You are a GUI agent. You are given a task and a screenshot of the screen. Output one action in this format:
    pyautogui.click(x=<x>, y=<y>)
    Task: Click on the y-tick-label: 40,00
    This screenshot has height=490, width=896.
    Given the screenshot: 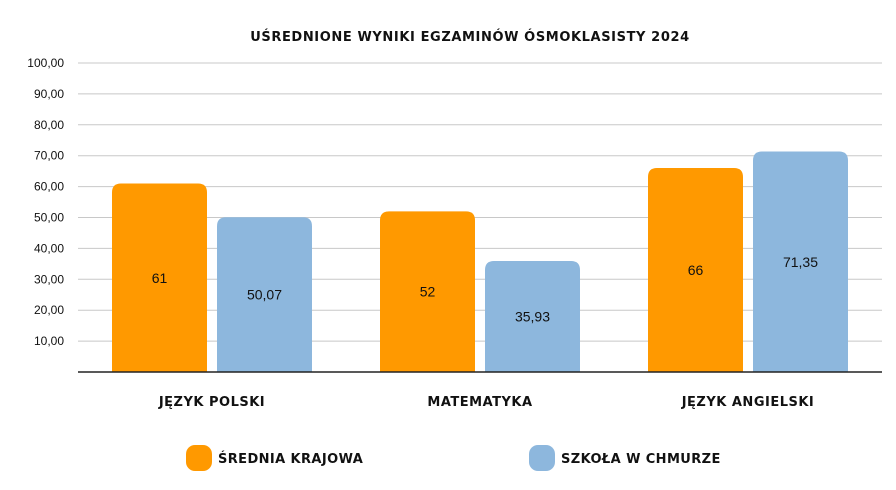 What is the action you would take?
    pyautogui.click(x=49, y=248)
    